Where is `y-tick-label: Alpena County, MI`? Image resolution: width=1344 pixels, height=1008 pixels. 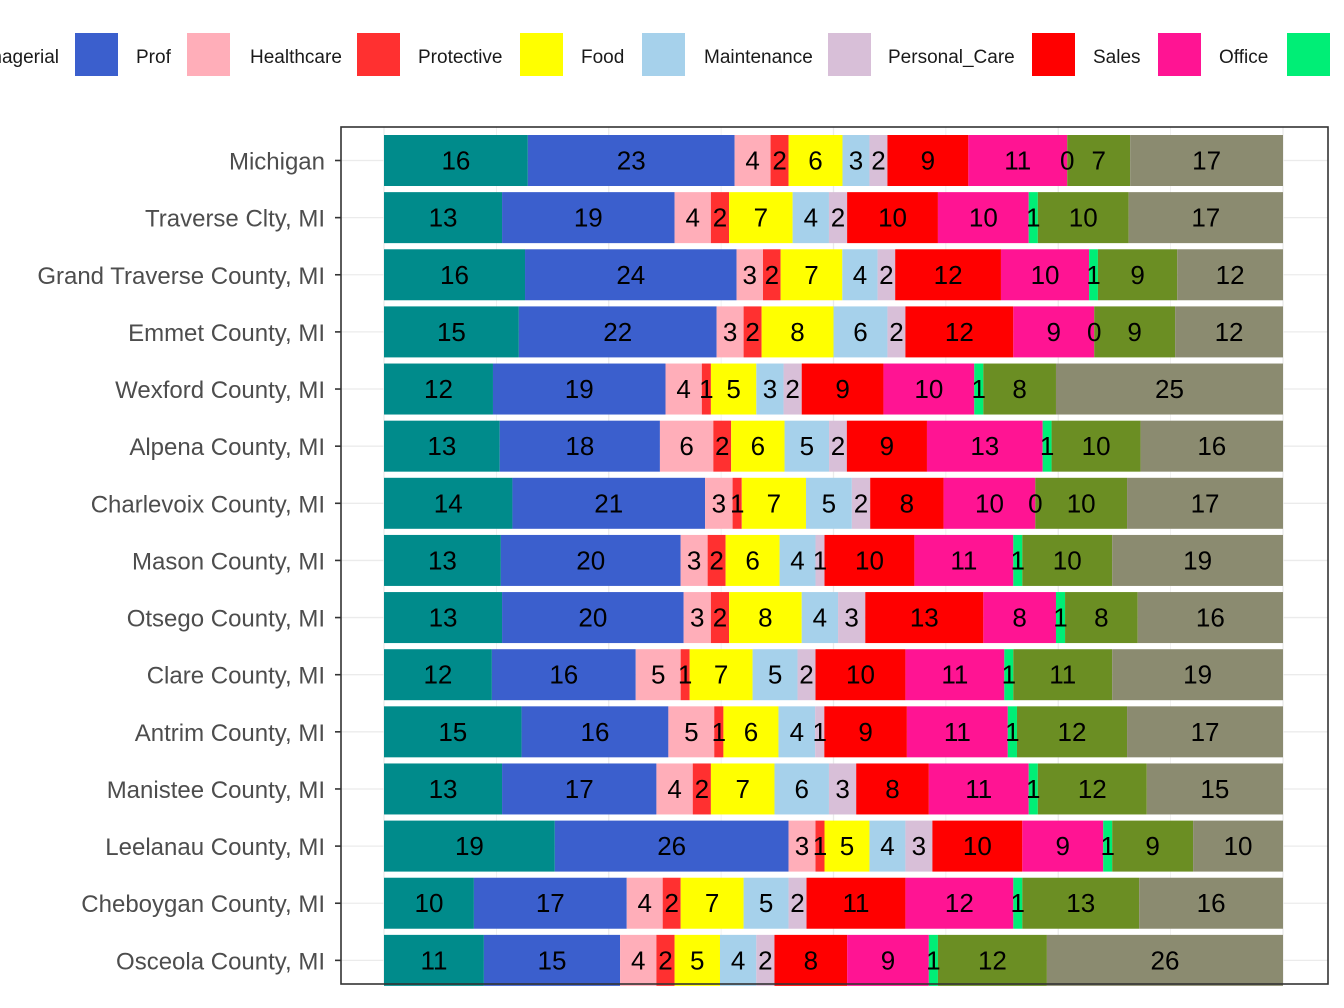
y-tick-label: Alpena County, MI is located at coordinates (227, 447).